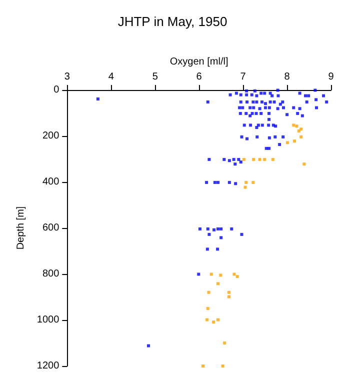  Describe the element at coordinates (57, 90) in the screenshot. I see `y-tick-label: 0` at that location.